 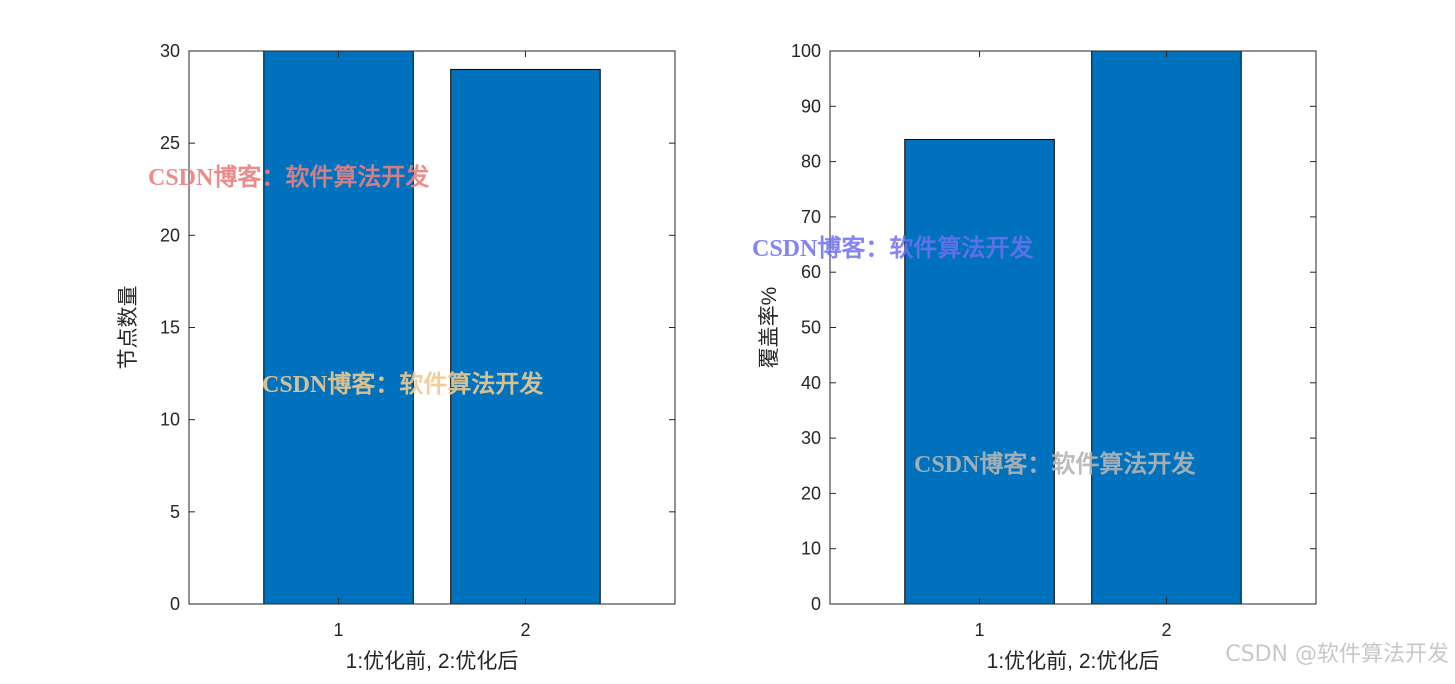 I want to click on y-tick-label: 90, so click(x=811, y=106).